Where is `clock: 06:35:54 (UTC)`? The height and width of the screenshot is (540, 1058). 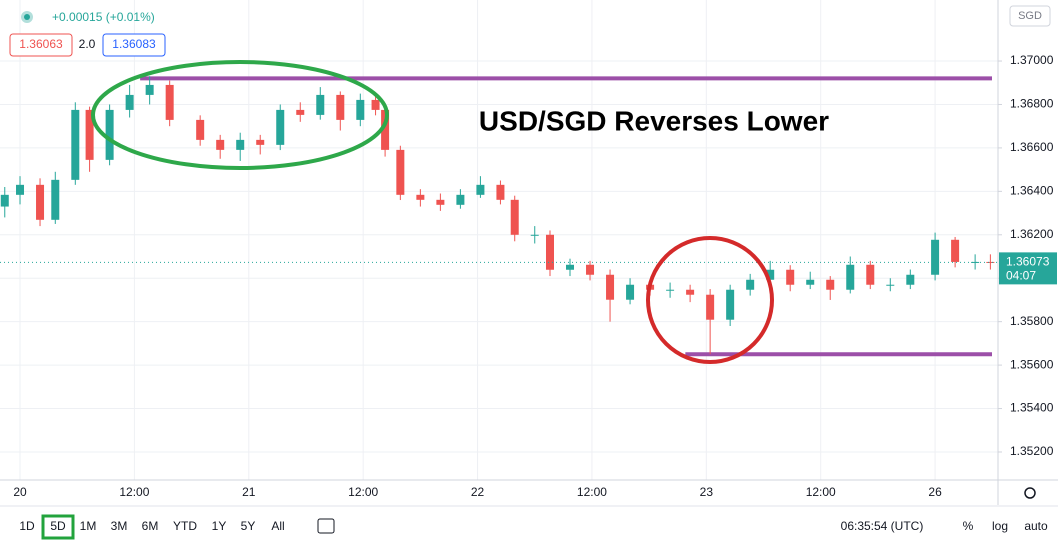
clock: 06:35:54 (UTC) is located at coordinates (882, 526).